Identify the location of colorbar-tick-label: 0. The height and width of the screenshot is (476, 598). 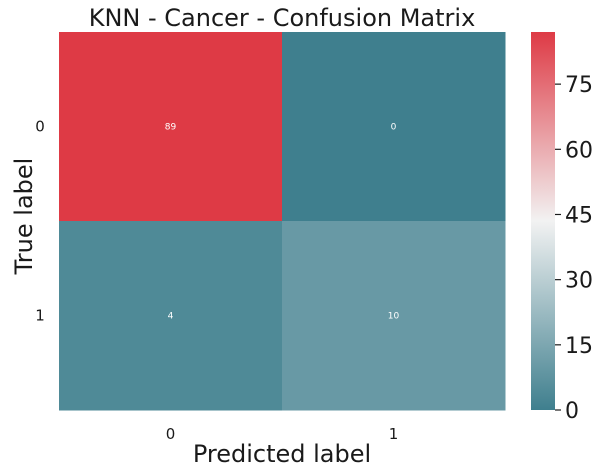
(572, 411).